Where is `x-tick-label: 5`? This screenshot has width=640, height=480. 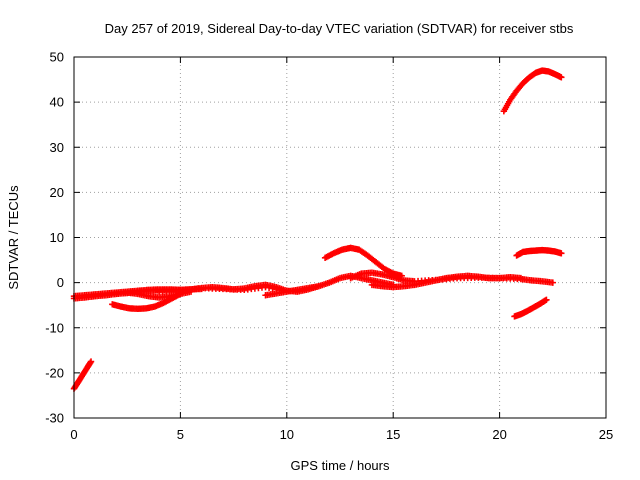
x-tick-label: 5 is located at coordinates (180, 434).